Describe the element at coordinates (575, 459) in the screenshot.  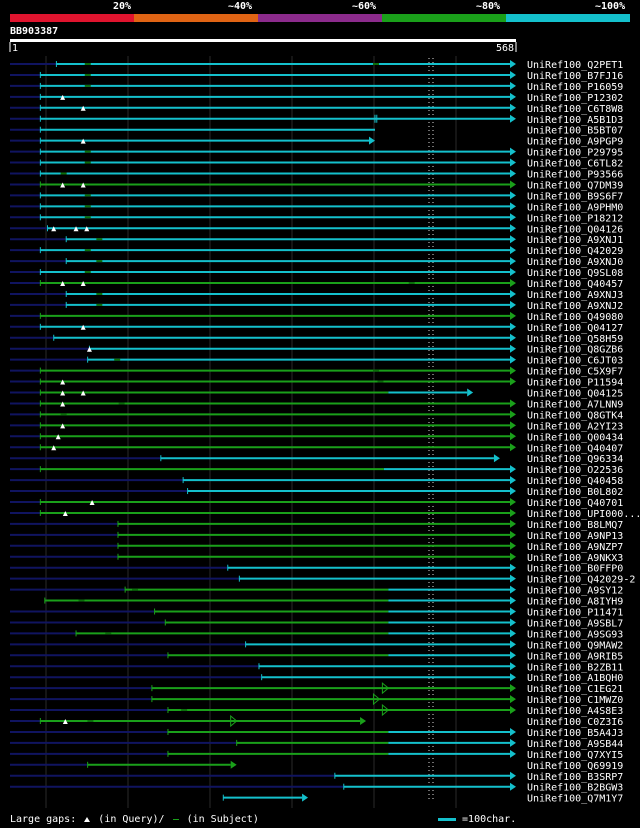
I see `hit-label: UniRef100_Q96334` at that location.